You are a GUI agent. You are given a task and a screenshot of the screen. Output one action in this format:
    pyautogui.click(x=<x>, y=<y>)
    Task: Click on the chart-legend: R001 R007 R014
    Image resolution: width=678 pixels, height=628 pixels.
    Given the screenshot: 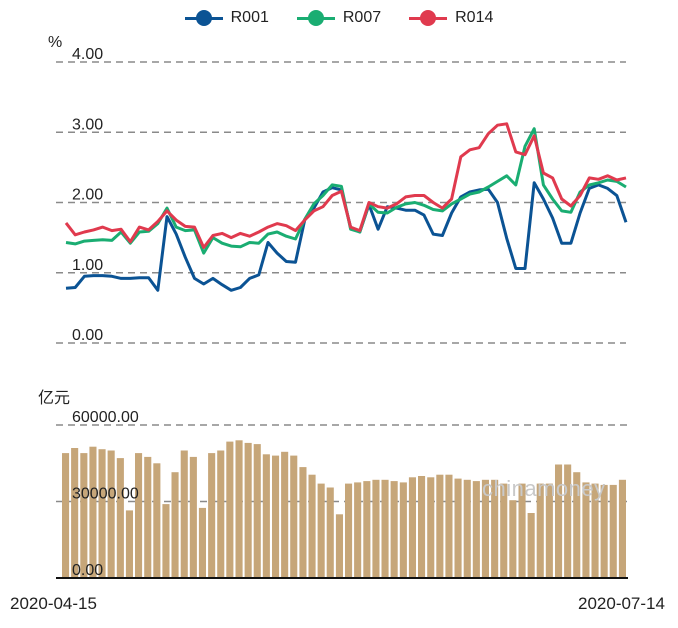 What is the action you would take?
    pyautogui.click(x=339, y=18)
    